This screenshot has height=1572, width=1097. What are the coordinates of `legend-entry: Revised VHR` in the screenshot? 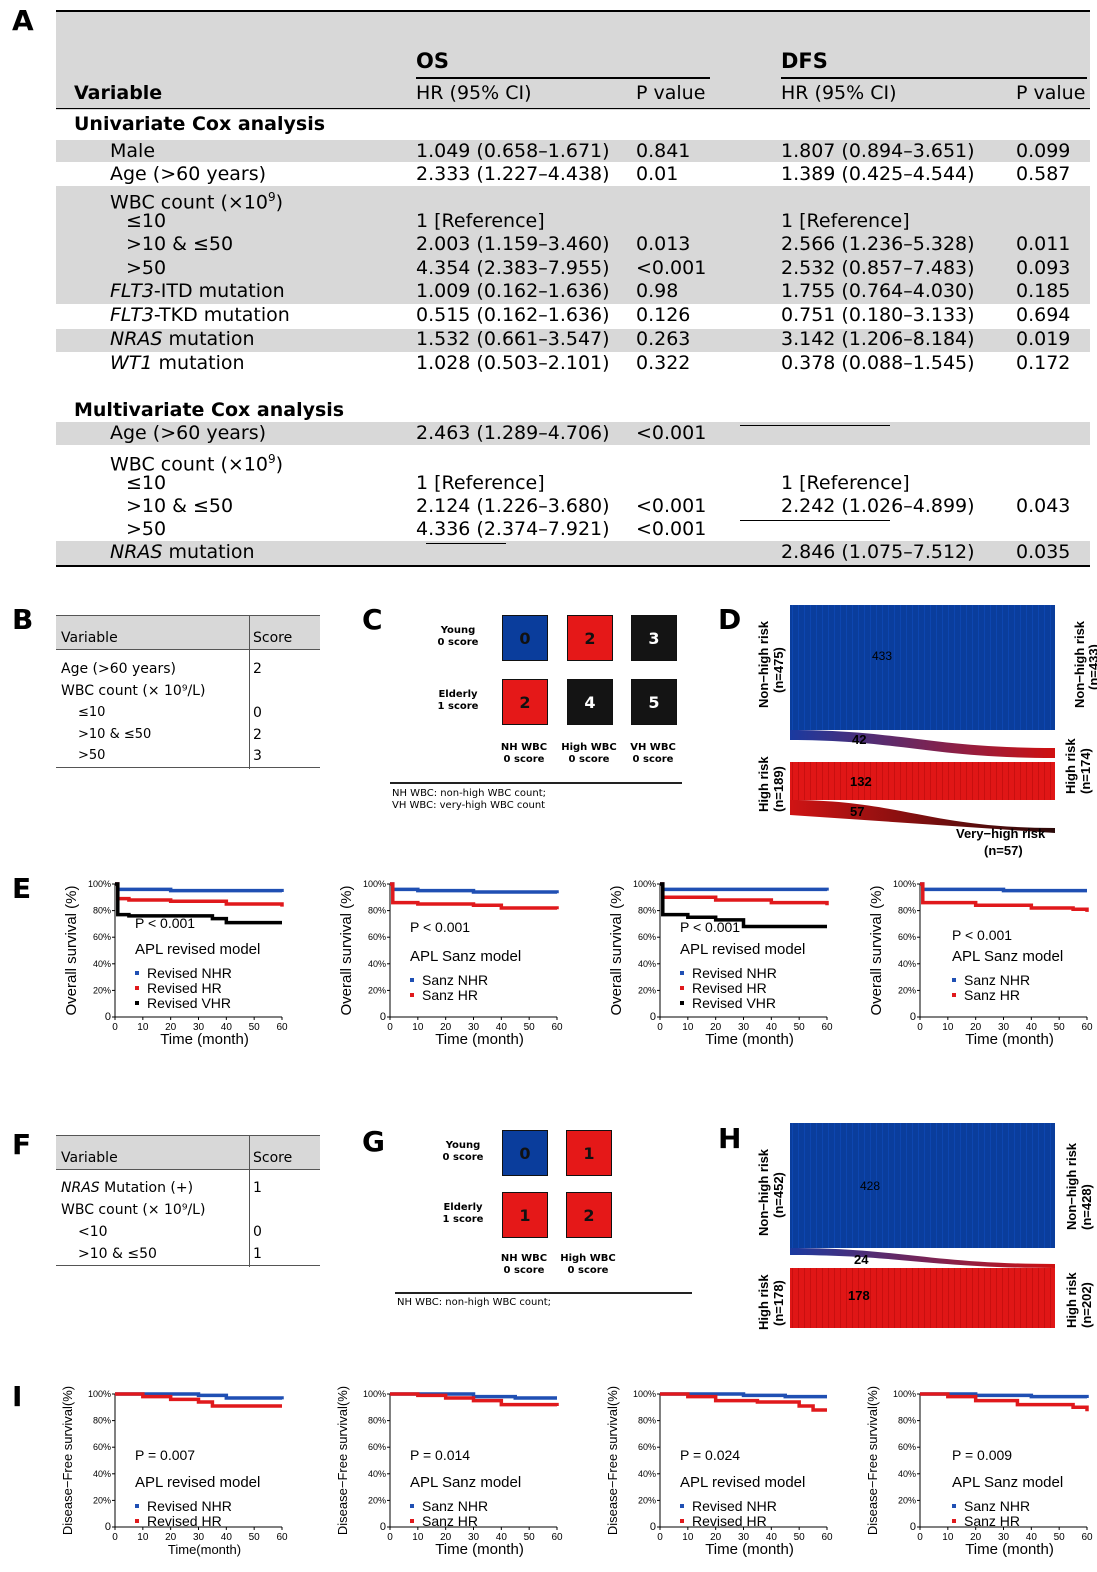 It's located at (734, 1003).